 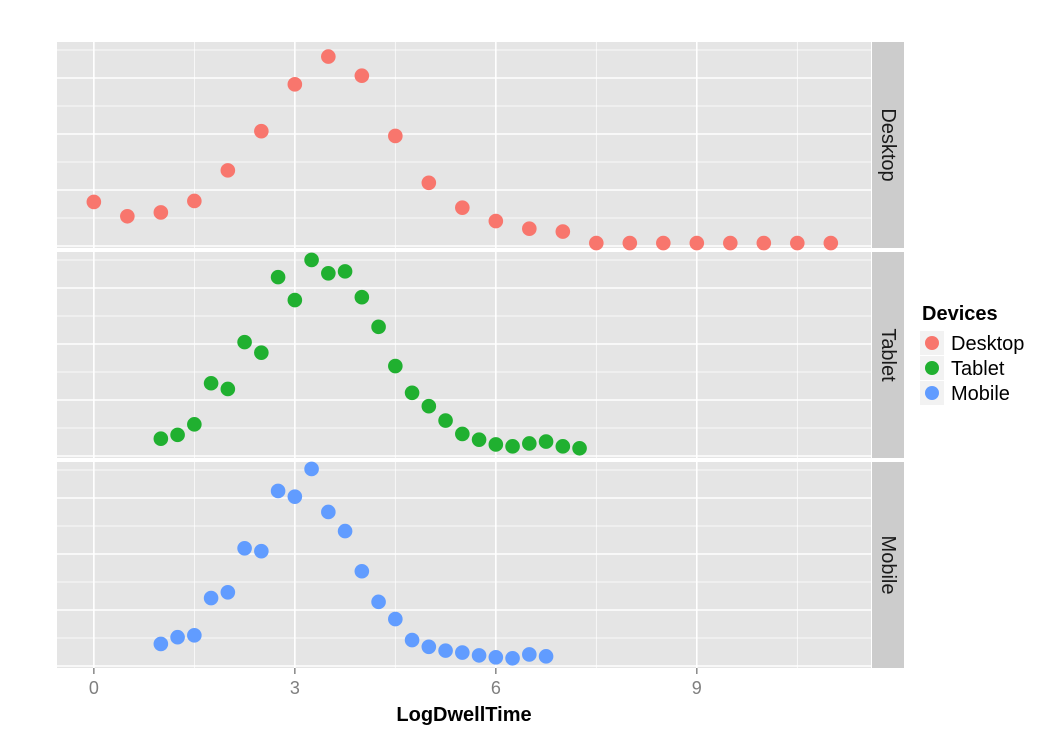 I want to click on x-tick-label-3: 3, so click(x=295, y=688).